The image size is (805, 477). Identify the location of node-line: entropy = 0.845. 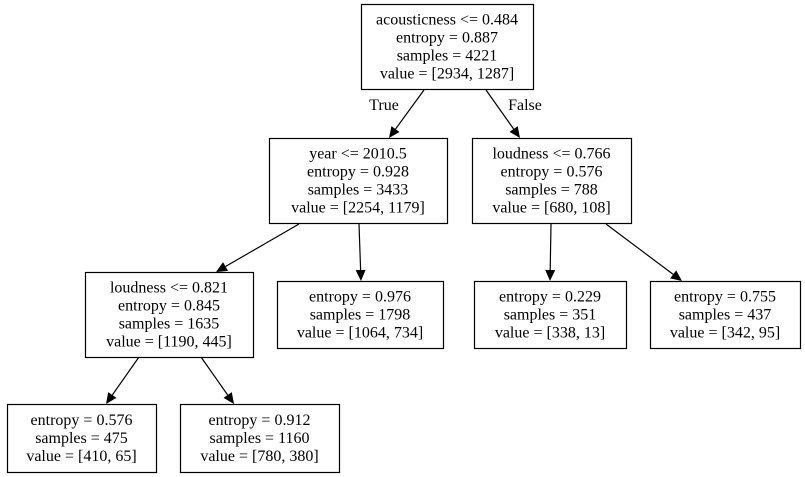
(169, 306).